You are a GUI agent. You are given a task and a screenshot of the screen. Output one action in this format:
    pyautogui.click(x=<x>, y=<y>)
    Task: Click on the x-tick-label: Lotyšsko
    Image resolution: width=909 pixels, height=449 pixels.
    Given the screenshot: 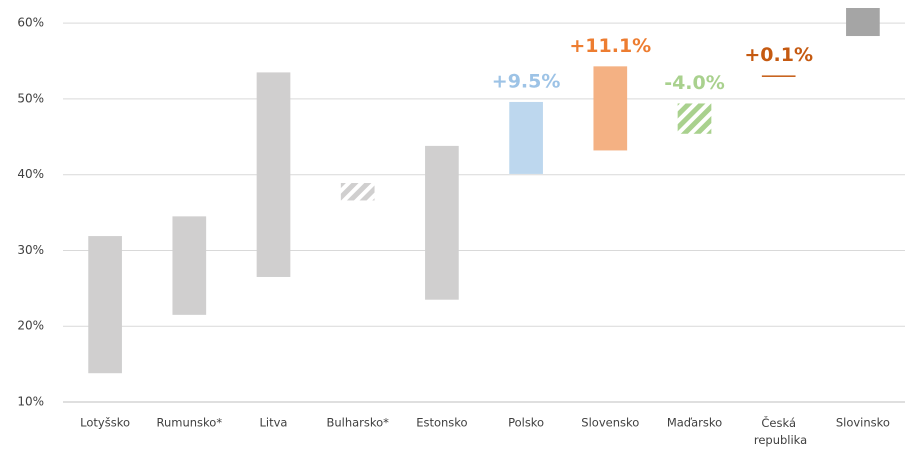 What is the action you would take?
    pyautogui.click(x=105, y=423)
    